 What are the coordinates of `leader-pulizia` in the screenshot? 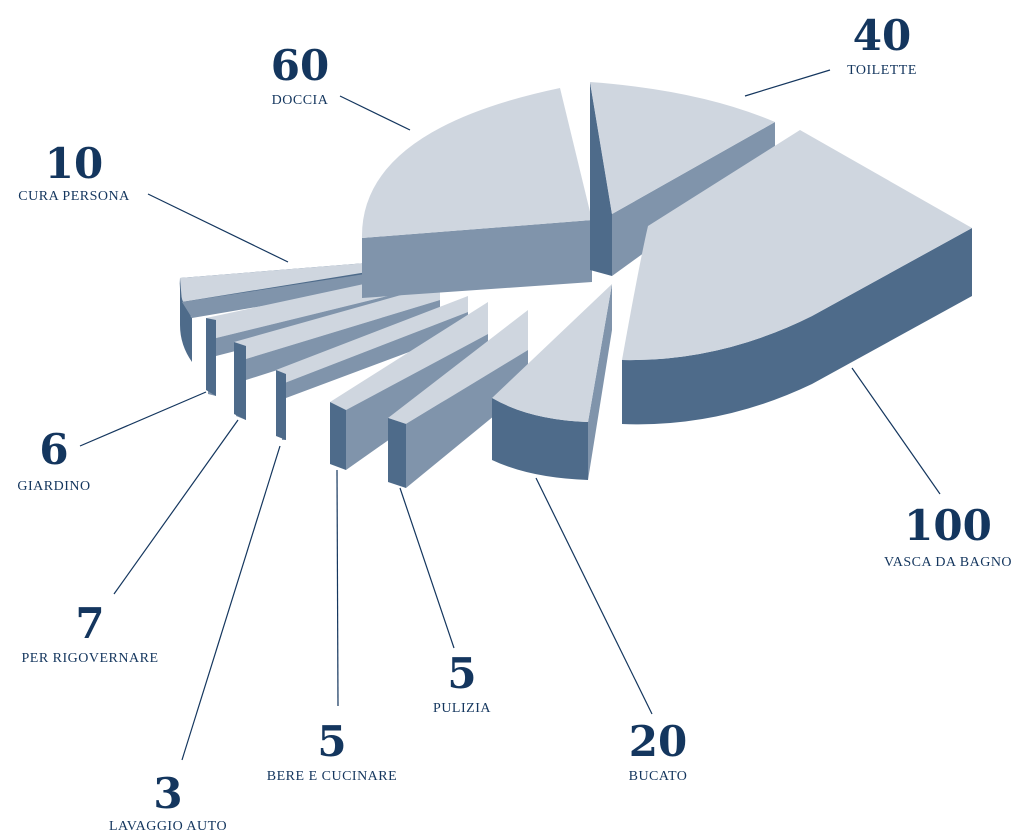 It's located at (427, 568).